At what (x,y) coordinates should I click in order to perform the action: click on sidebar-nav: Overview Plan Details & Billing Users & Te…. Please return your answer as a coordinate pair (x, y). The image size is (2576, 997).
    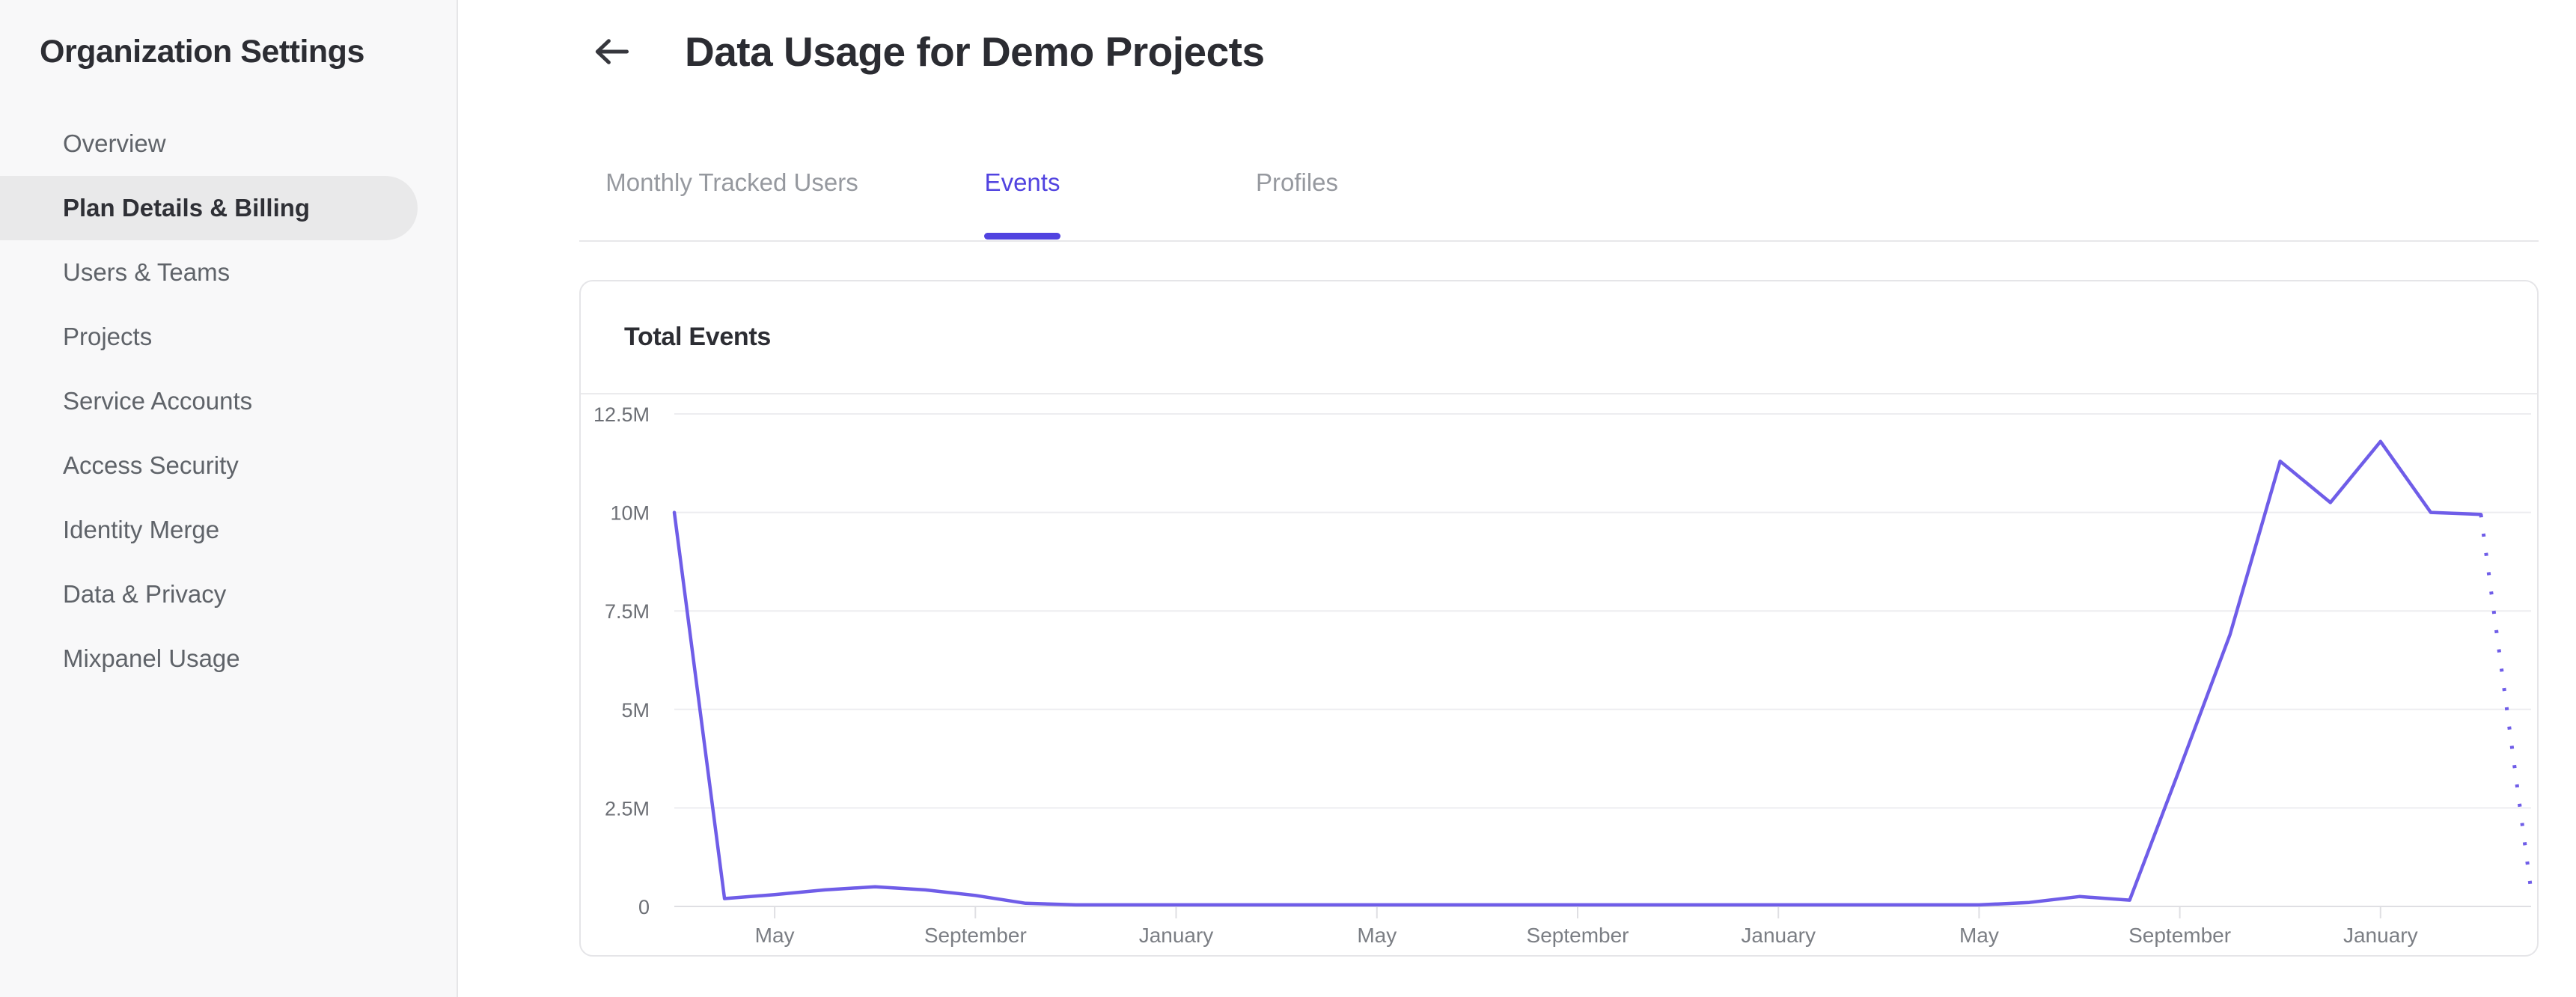
    Looking at the image, I should click on (228, 402).